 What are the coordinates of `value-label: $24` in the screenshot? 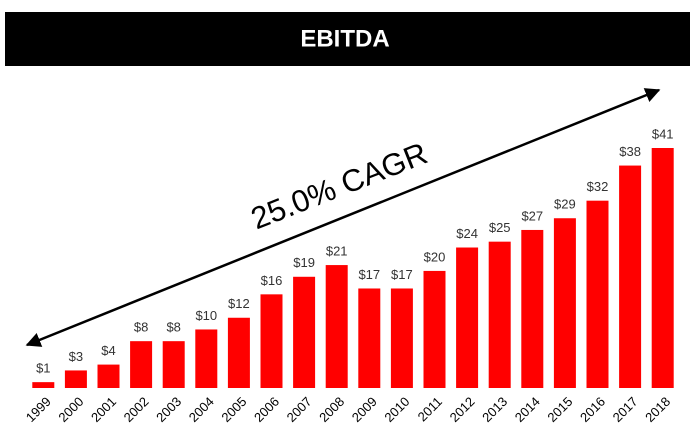 It's located at (467, 233).